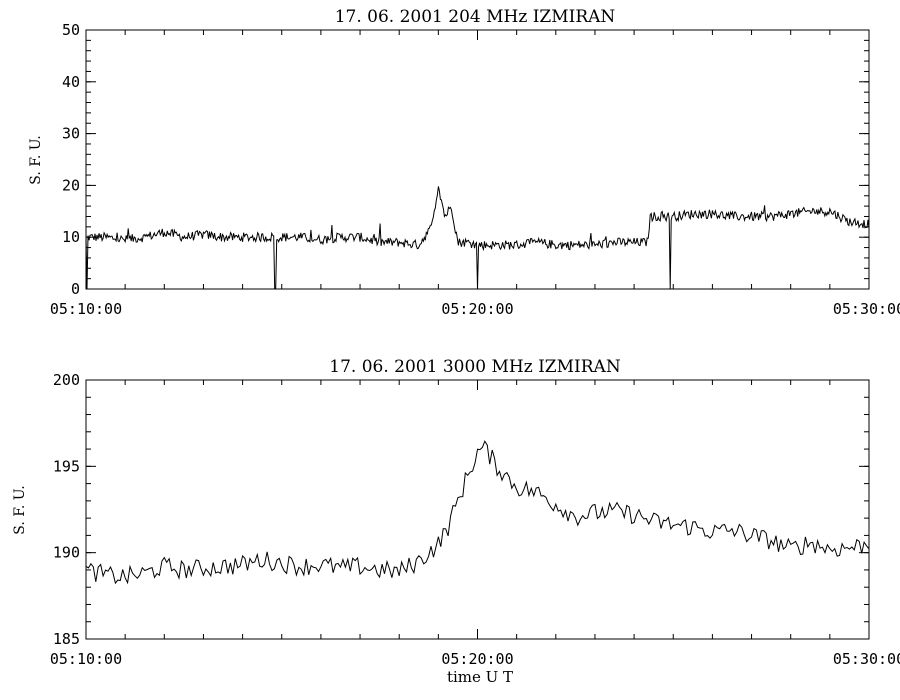  I want to click on y-tick-labels: 0 10 20 30 40 50, so click(71, 159).